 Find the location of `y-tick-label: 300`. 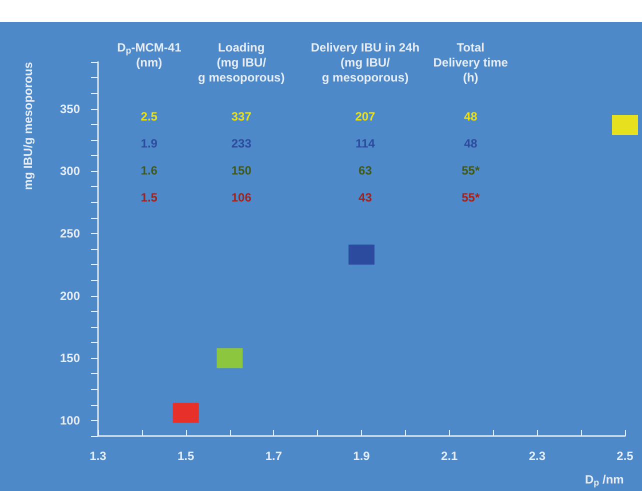

y-tick-label: 300 is located at coordinates (70, 171).